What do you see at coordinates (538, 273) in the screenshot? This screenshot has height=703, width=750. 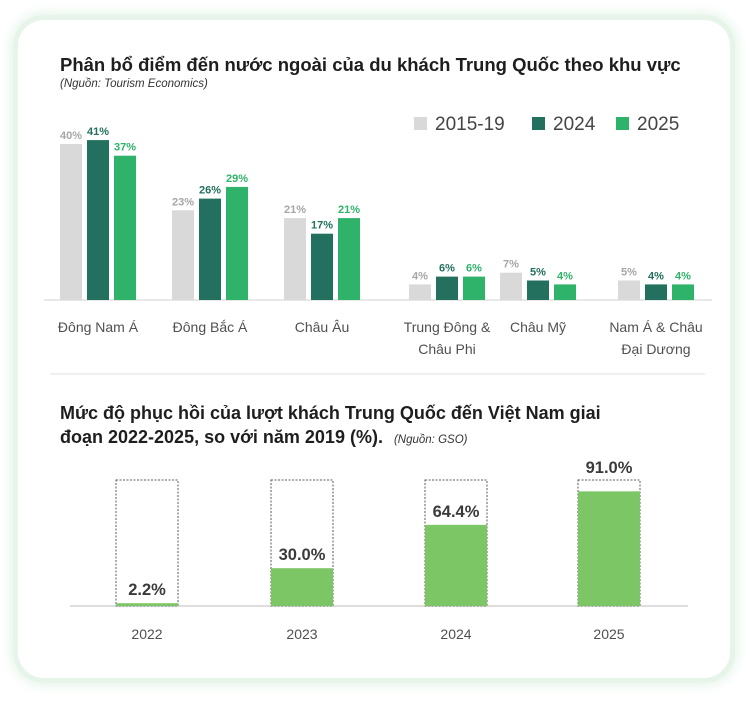 I see `bar-label-2024-4: 5%` at bounding box center [538, 273].